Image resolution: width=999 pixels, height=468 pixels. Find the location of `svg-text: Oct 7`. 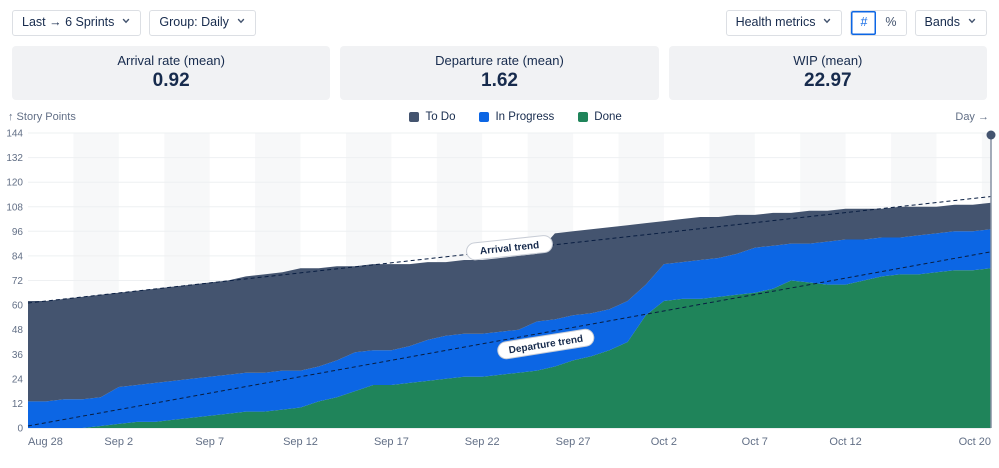

svg-text: Oct 7 is located at coordinates (755, 442).